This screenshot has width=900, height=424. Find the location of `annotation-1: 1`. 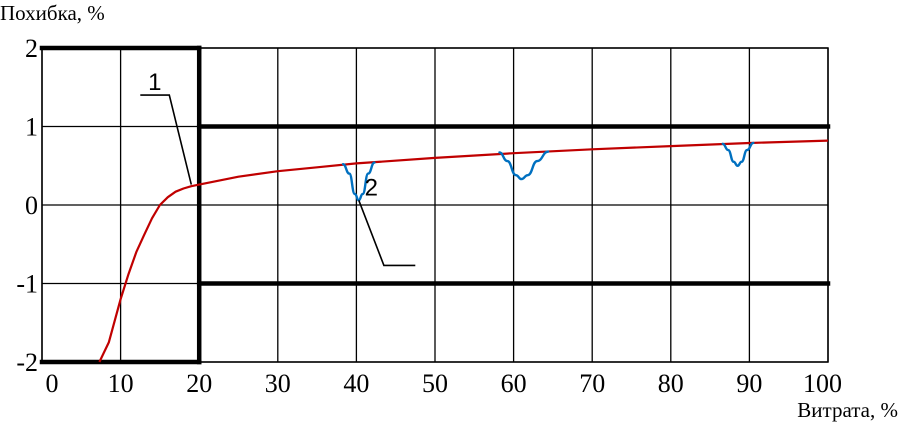

annotation-1: 1 is located at coordinates (166, 127).